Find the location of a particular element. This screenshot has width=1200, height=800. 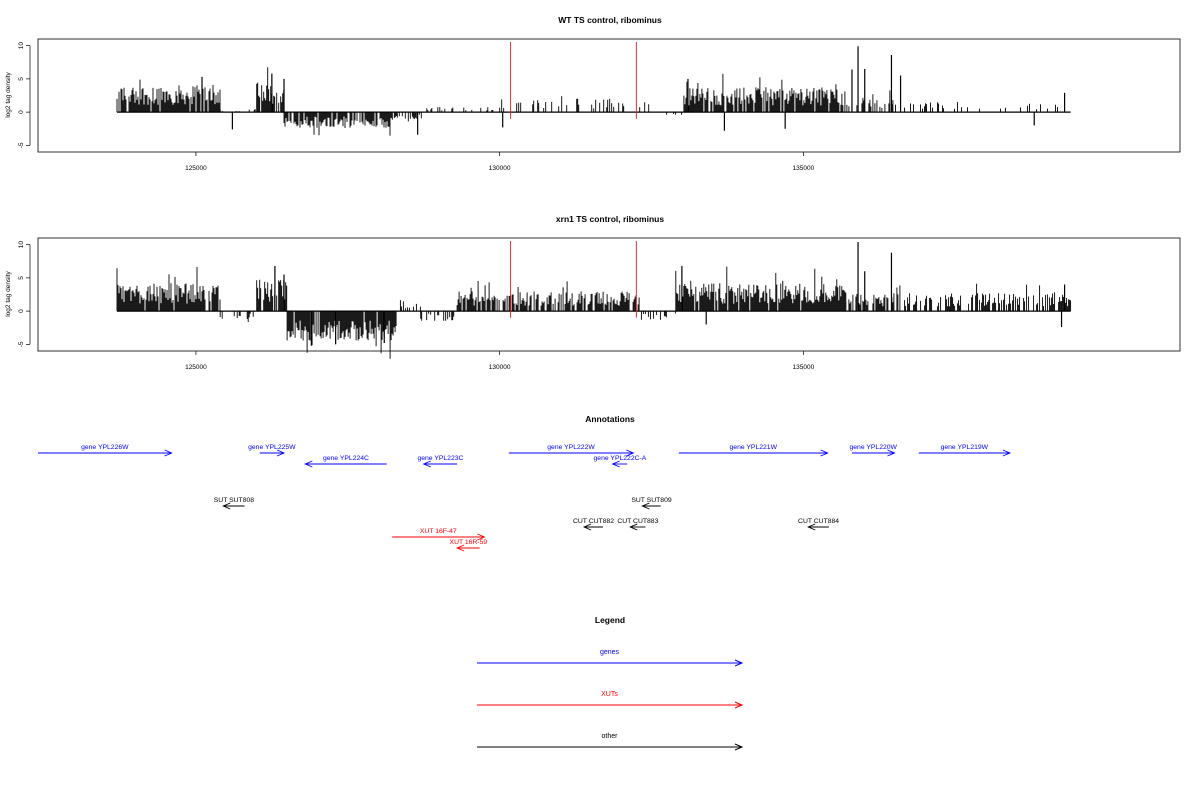

annotation-gene: gene YPL225W is located at coordinates (272, 450).